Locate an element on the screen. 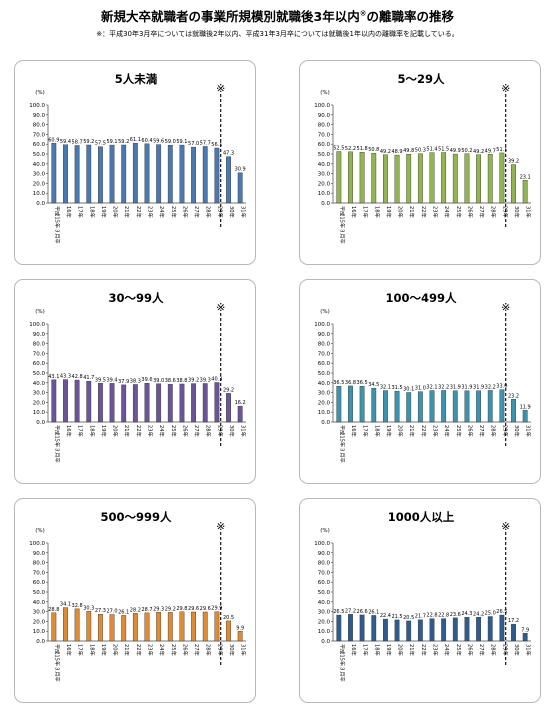 This screenshot has height=714, width=555. x-tick-label: 18年 is located at coordinates (92, 212).